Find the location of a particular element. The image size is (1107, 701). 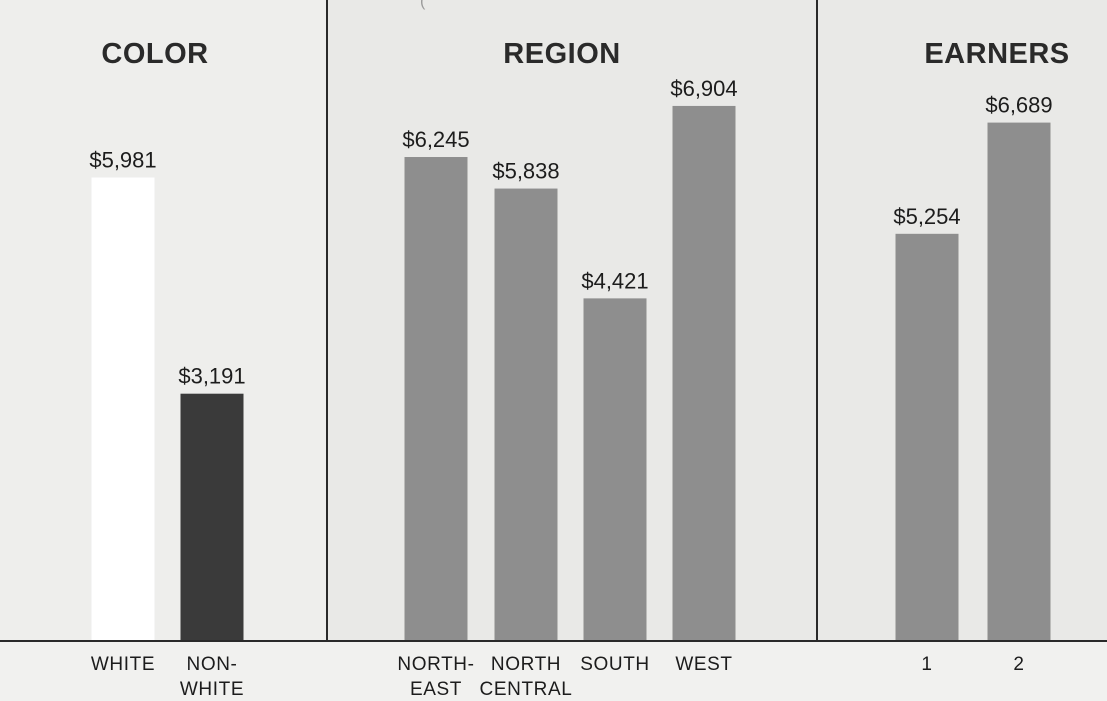

tick-label: NORTH is located at coordinates (526, 664).